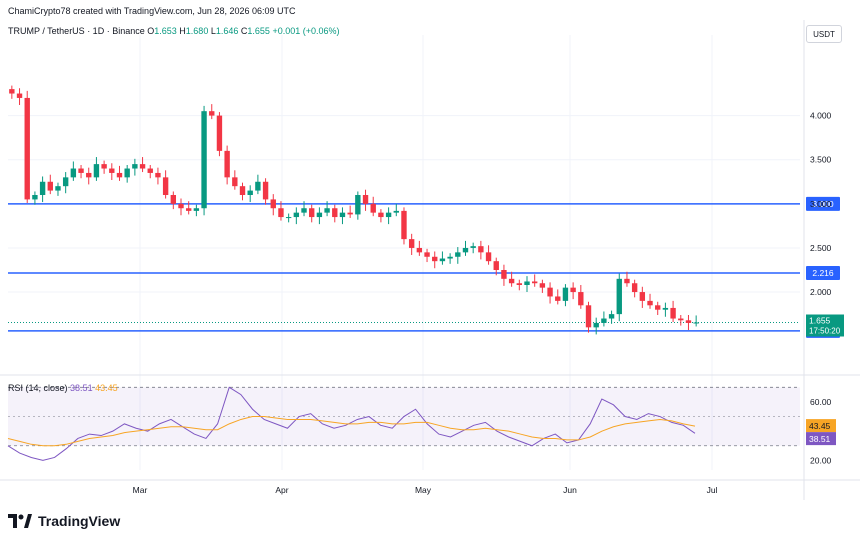  What do you see at coordinates (165, 31) in the screenshot?
I see `open-value: 1.653` at bounding box center [165, 31].